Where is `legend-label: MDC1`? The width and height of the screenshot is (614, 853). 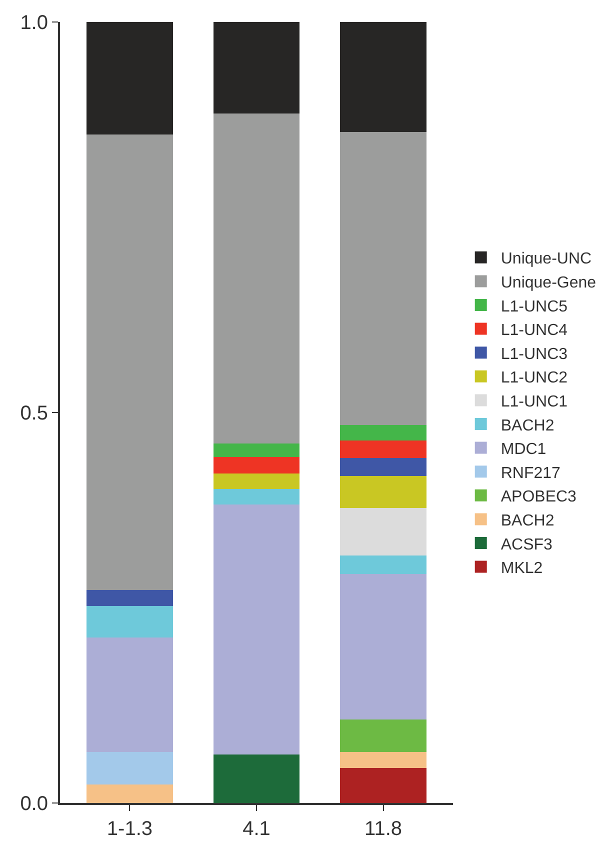 legend-label: MDC1 is located at coordinates (523, 449).